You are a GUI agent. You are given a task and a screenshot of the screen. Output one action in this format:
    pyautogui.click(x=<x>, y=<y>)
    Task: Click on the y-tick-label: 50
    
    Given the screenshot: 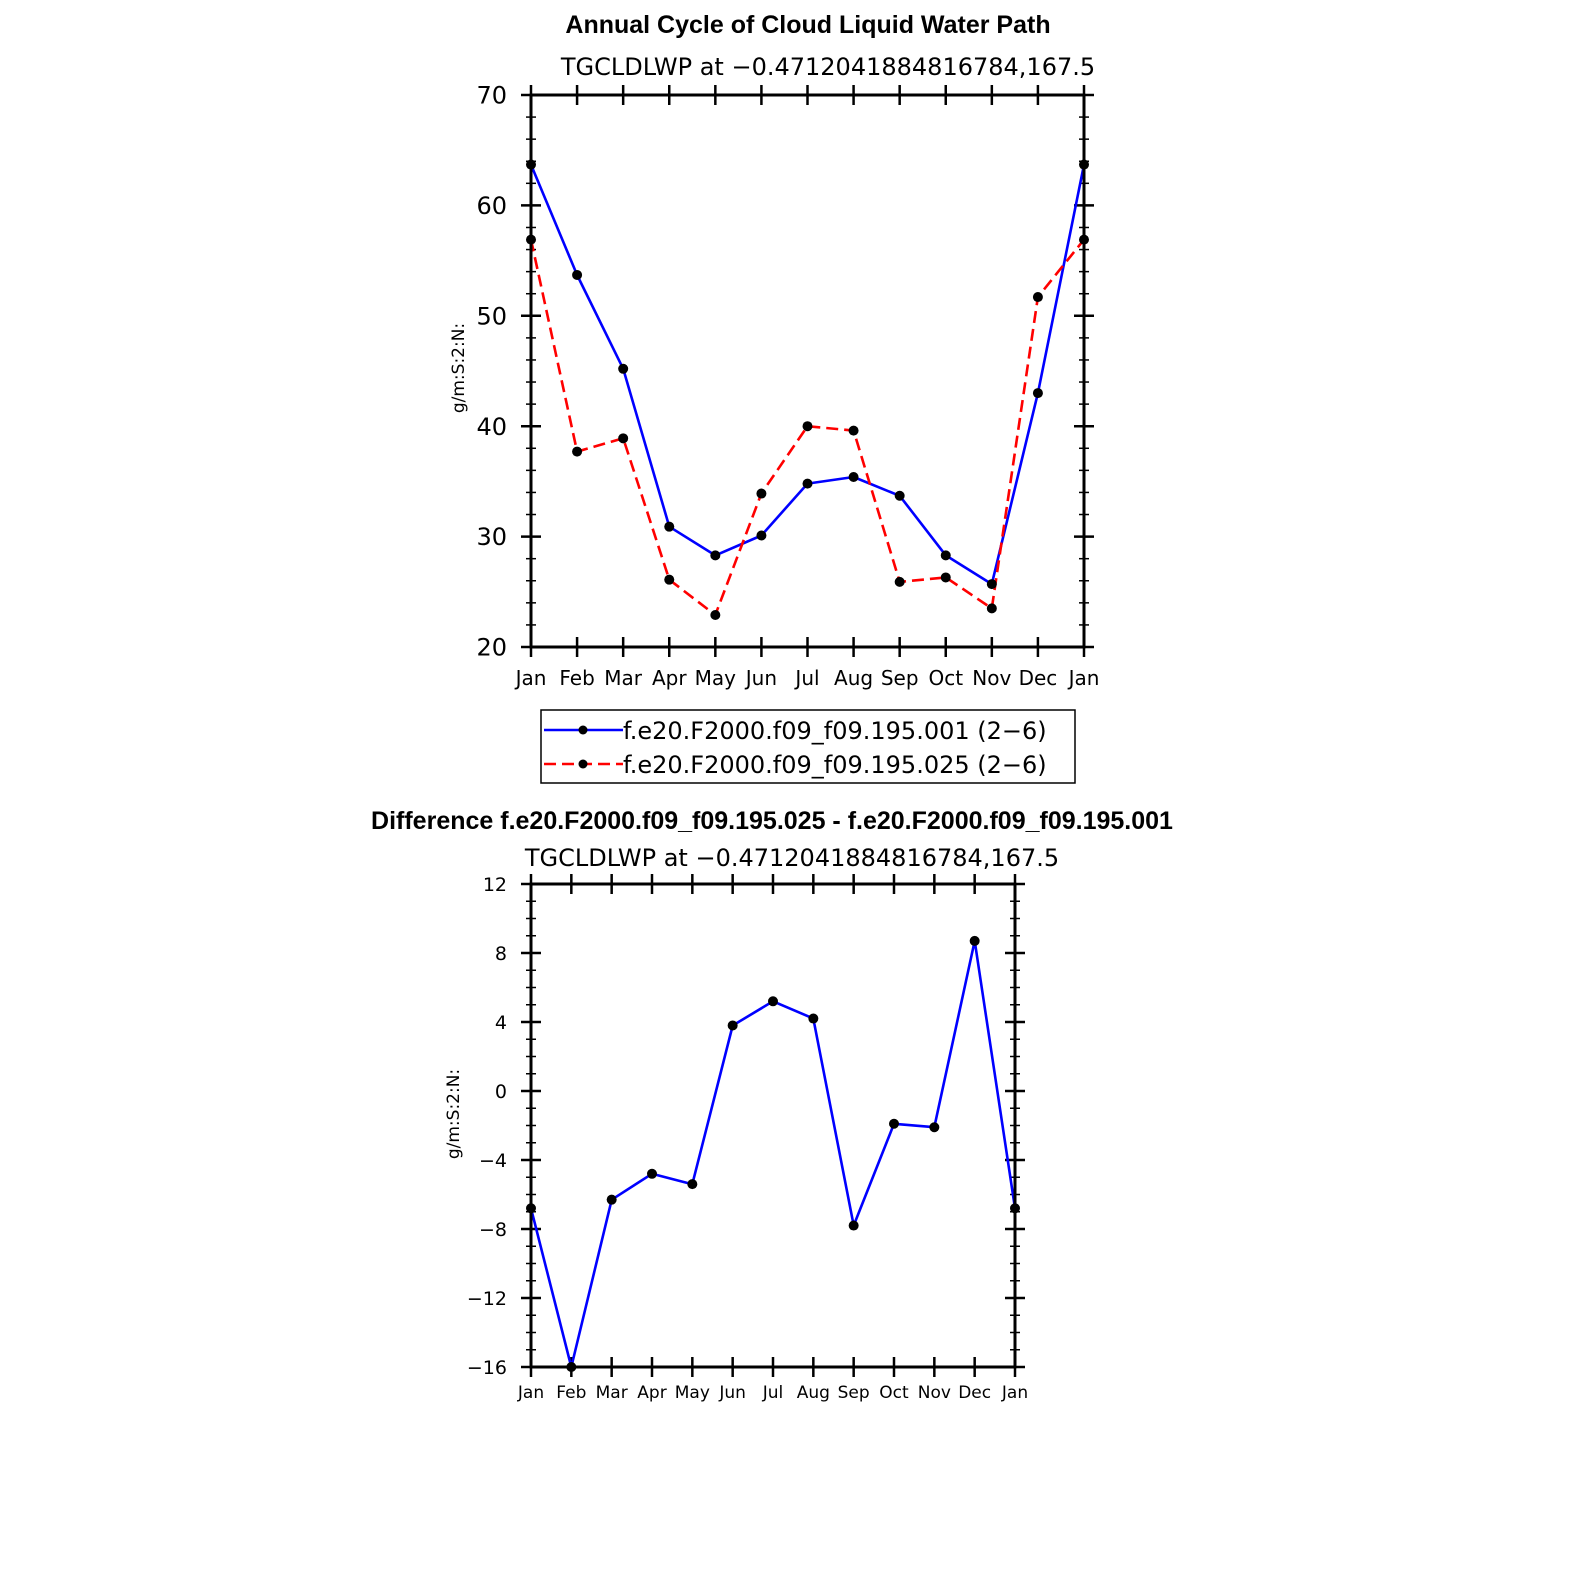 What is the action you would take?
    pyautogui.click(x=491, y=316)
    